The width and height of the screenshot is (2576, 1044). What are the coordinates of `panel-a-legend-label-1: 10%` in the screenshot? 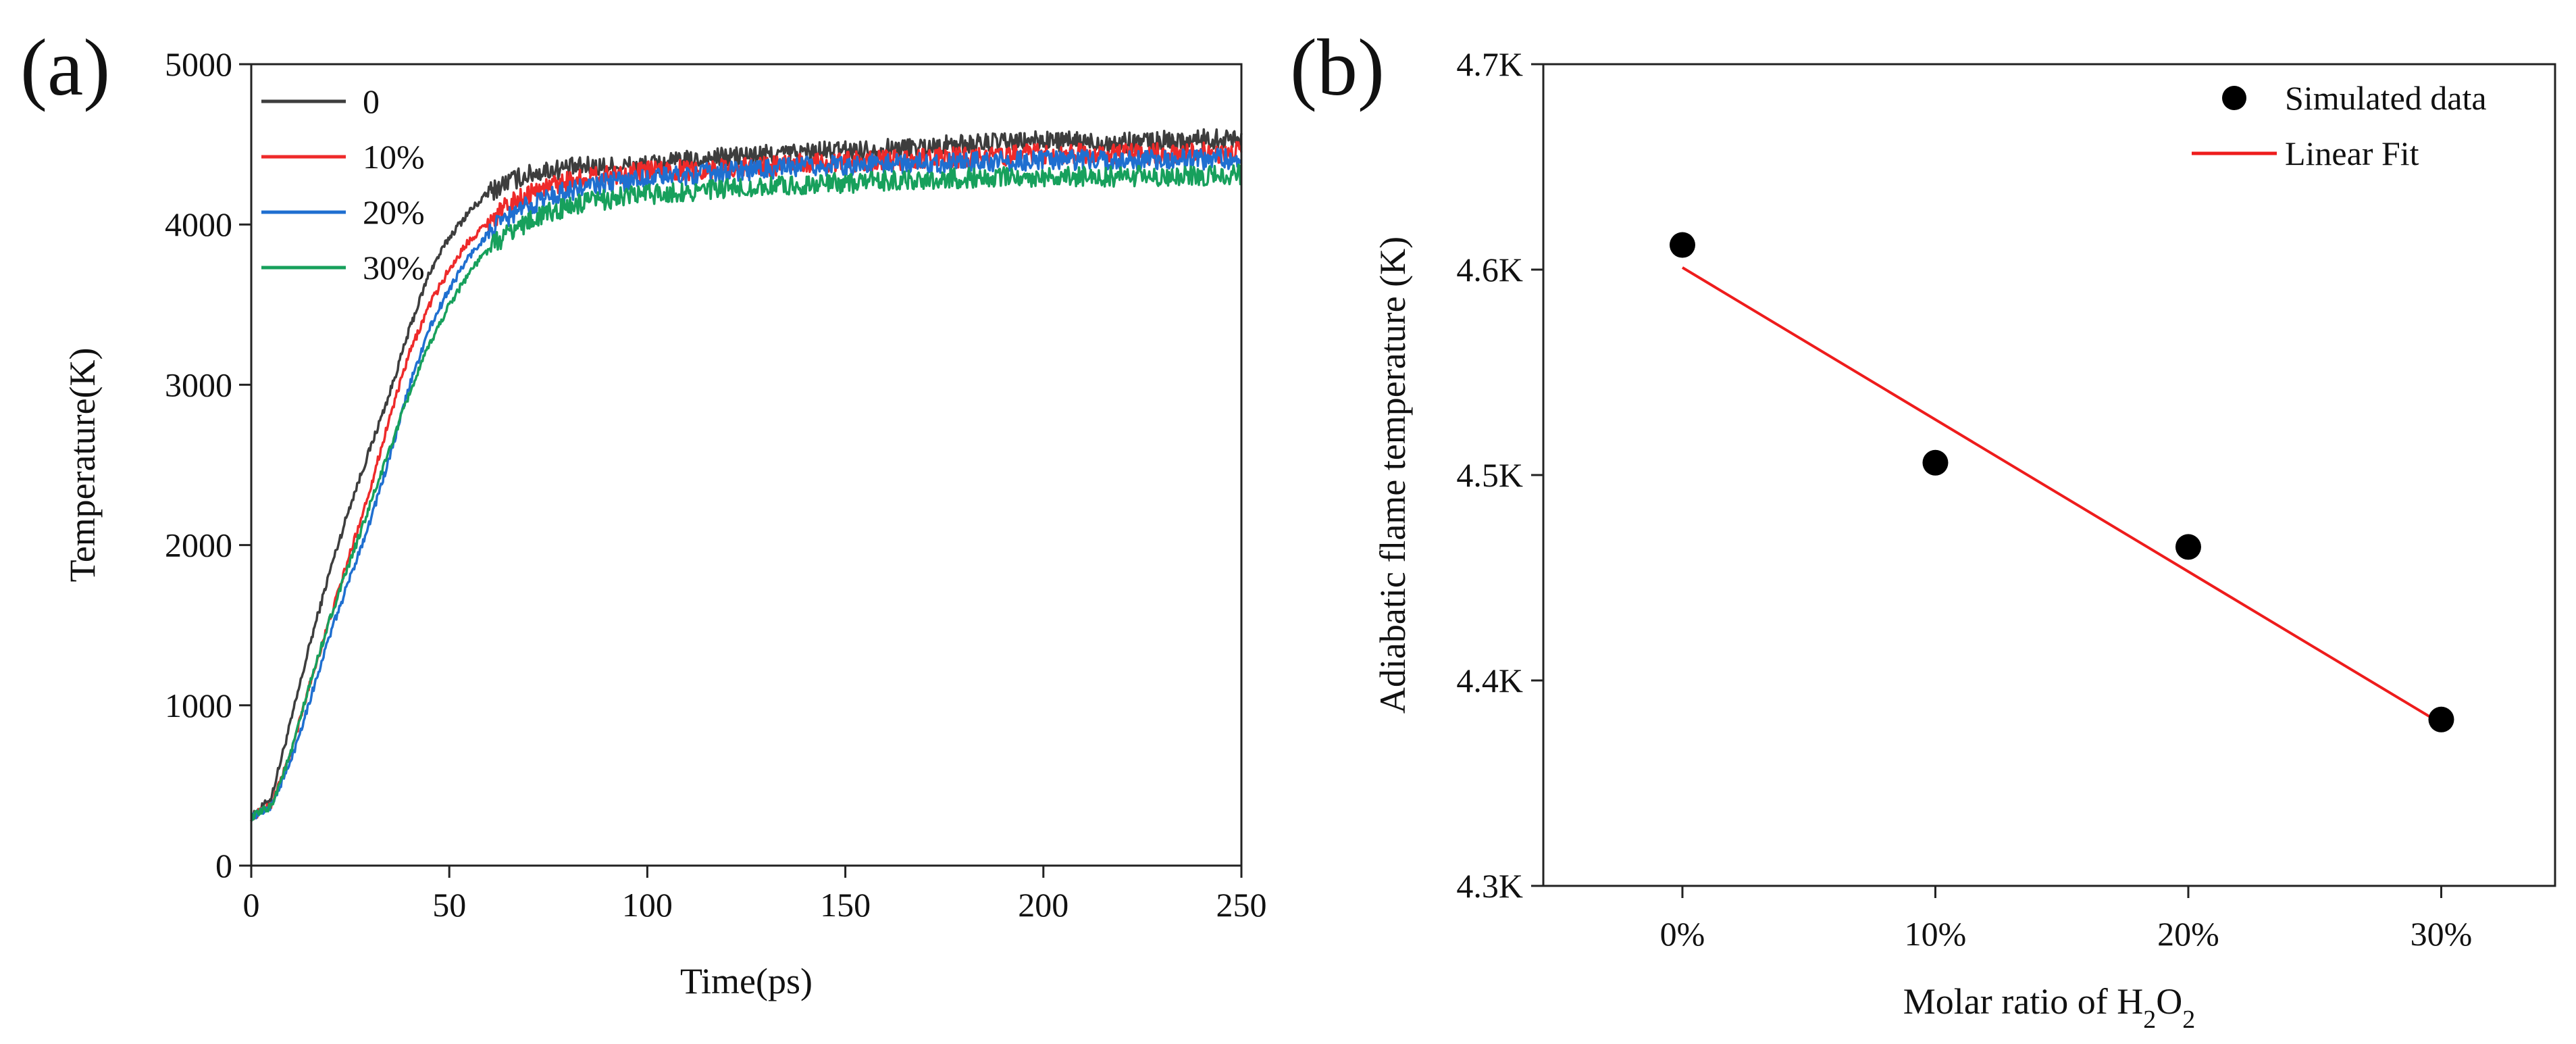 It's located at (394, 157).